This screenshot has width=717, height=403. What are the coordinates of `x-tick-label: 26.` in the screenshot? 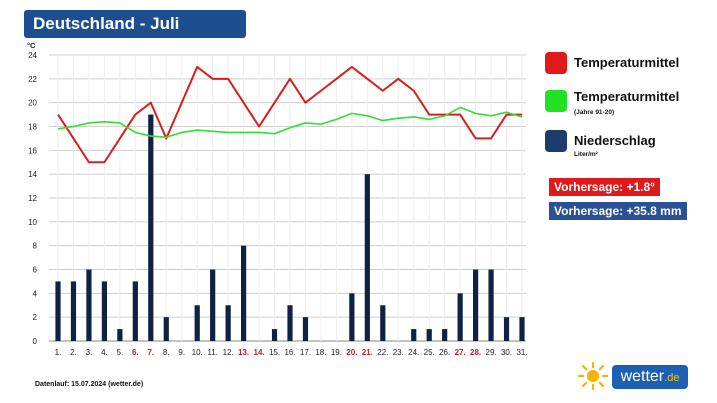 It's located at (444, 352).